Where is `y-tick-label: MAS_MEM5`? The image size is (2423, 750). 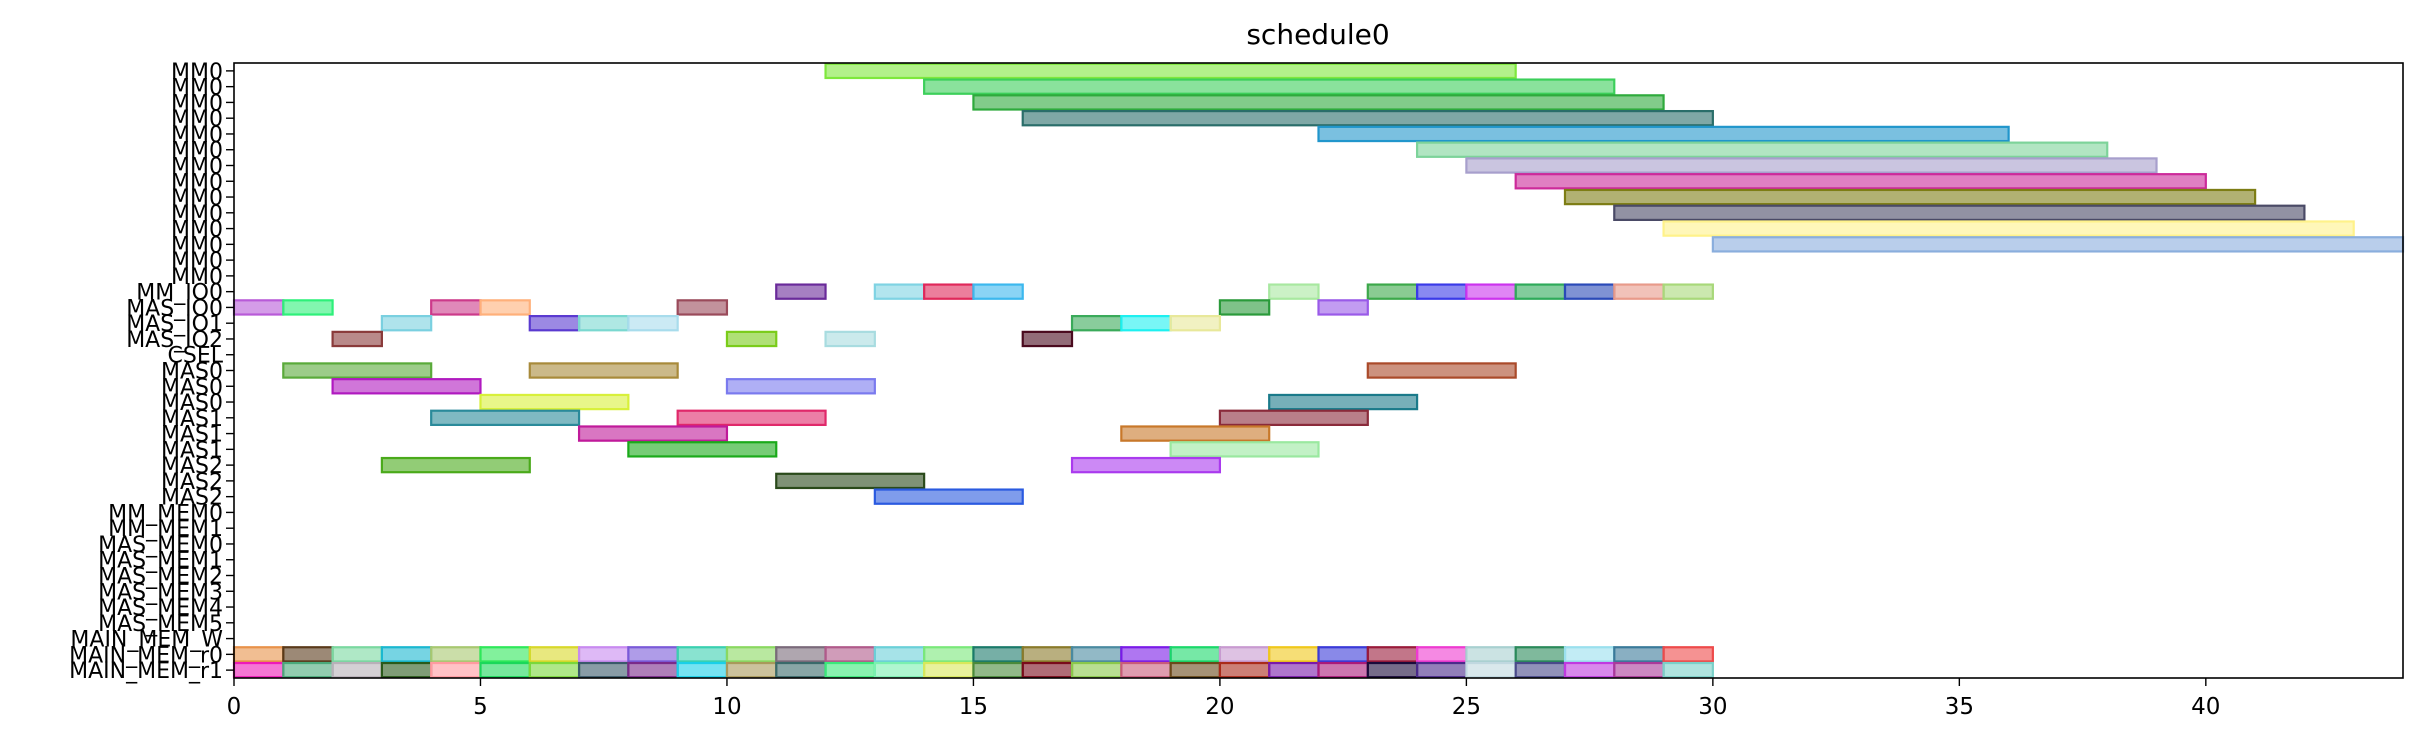
y-tick-label: MAS_MEM5 is located at coordinates (160, 624).